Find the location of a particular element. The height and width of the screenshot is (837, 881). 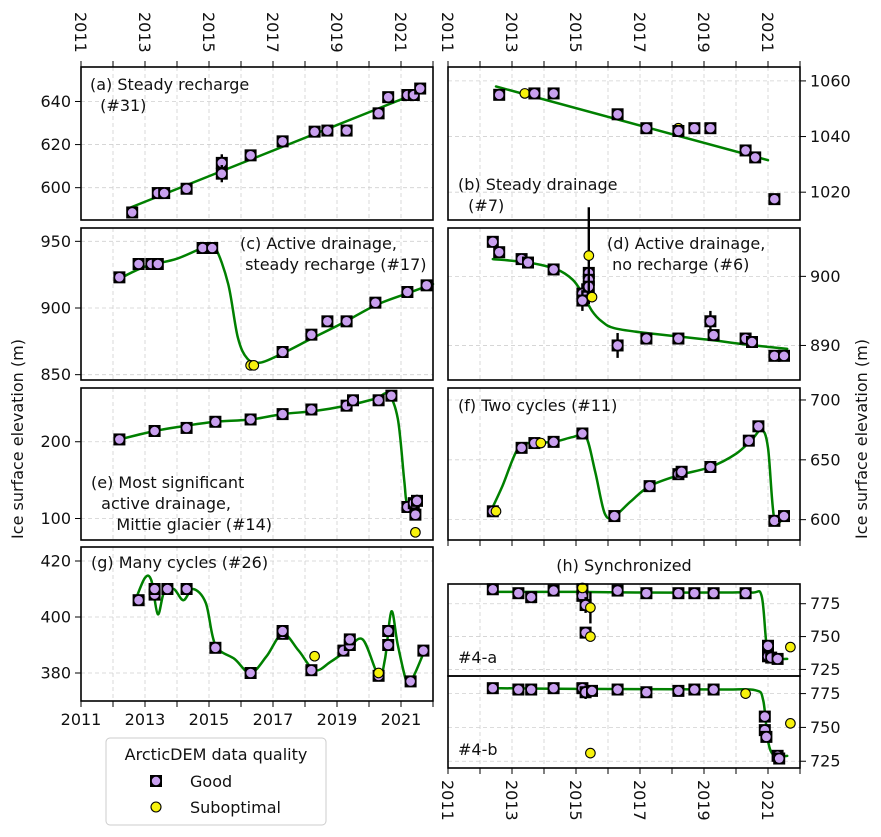

x-tick-label-bottom: 2017 is located at coordinates (273, 719).